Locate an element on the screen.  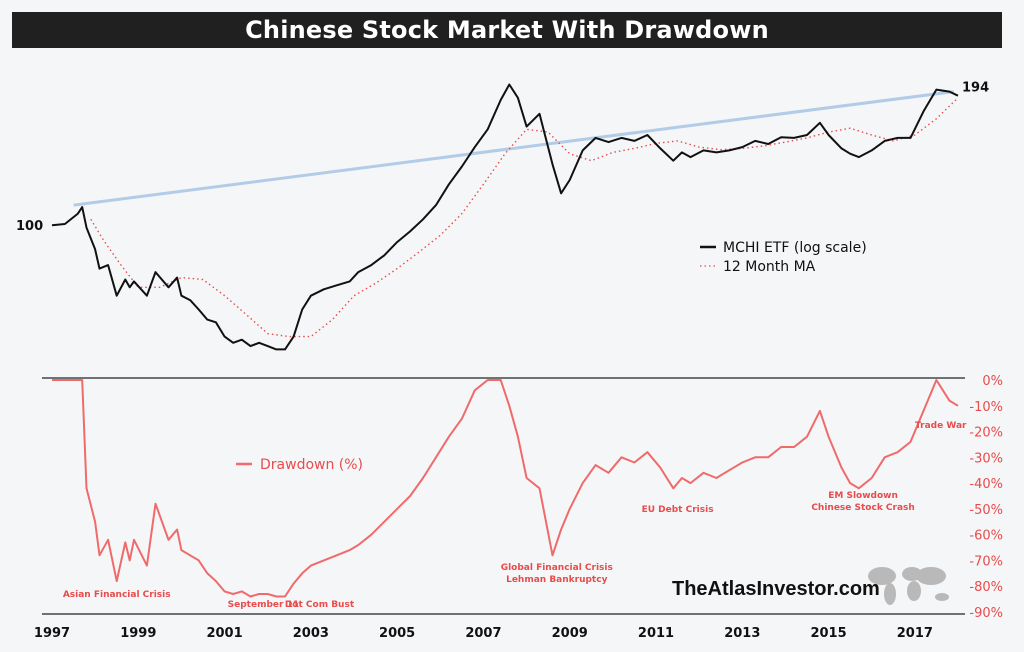
x-tick-label: 2009 is located at coordinates (570, 633).